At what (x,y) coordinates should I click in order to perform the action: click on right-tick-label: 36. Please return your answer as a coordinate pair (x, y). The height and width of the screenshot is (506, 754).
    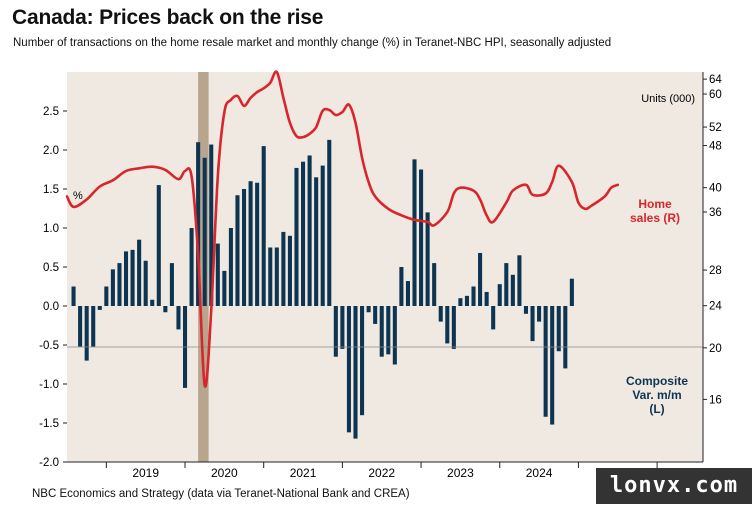
    Looking at the image, I should click on (715, 213).